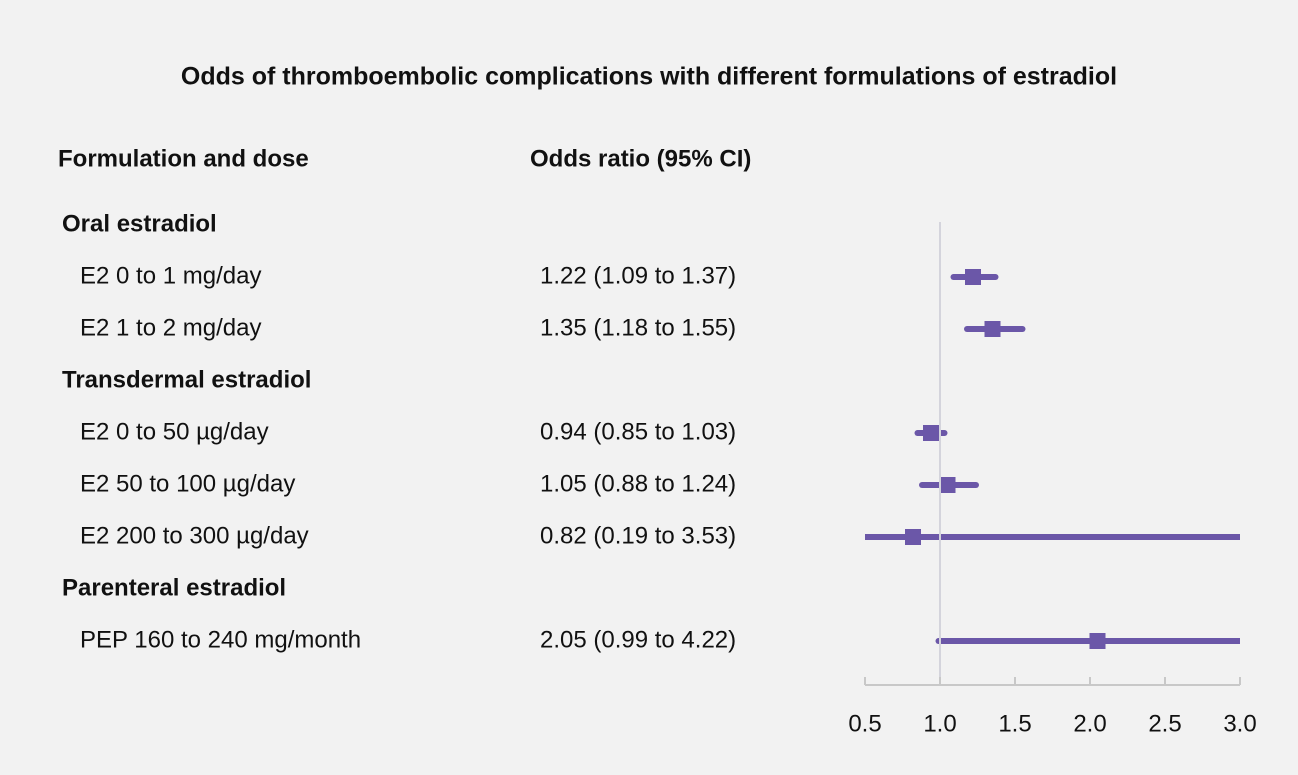  I want to click on group-label: Transdermal estradiol, so click(186, 379).